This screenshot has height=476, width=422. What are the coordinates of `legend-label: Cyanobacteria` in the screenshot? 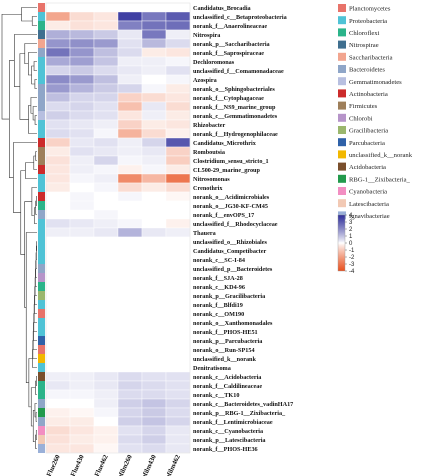 It's located at (368, 192).